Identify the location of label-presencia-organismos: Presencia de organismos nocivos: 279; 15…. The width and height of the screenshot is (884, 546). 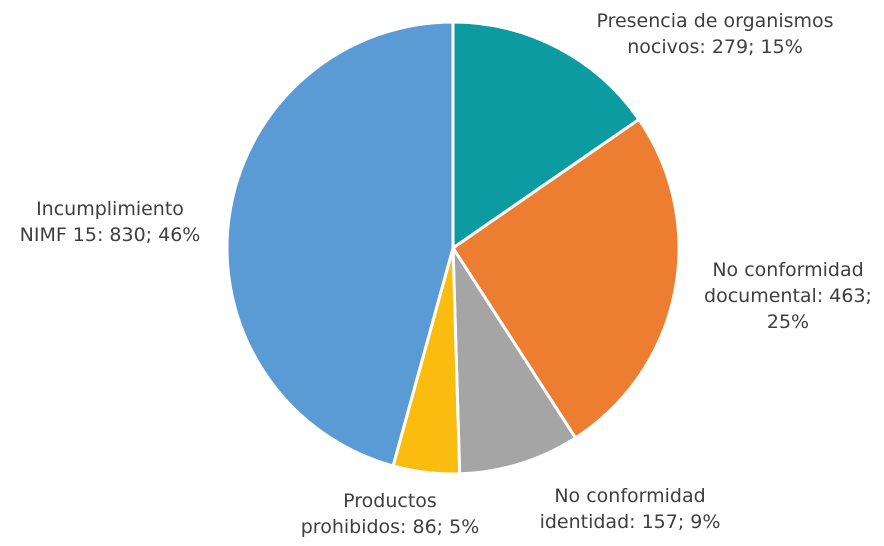
(715, 34).